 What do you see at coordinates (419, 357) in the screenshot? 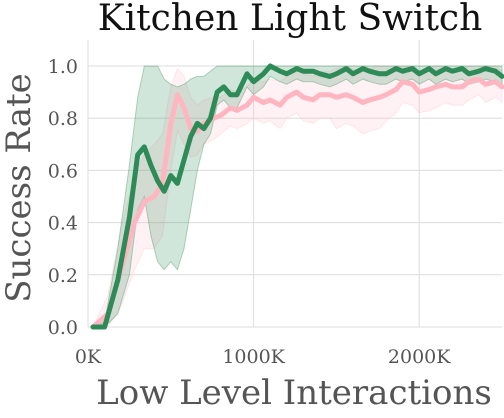
I see `x-tick-label: 2000K` at bounding box center [419, 357].